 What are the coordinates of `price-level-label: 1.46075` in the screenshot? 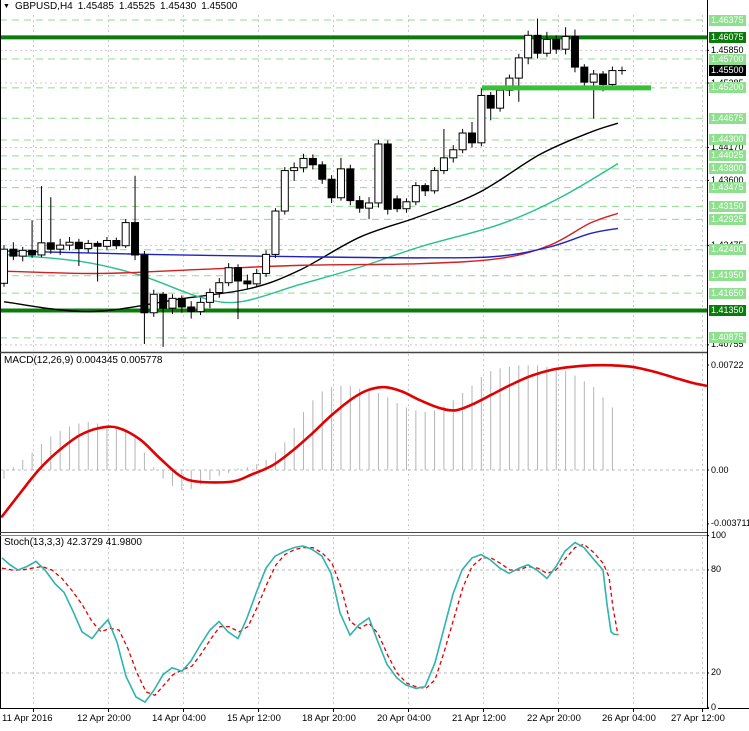 It's located at (727, 37).